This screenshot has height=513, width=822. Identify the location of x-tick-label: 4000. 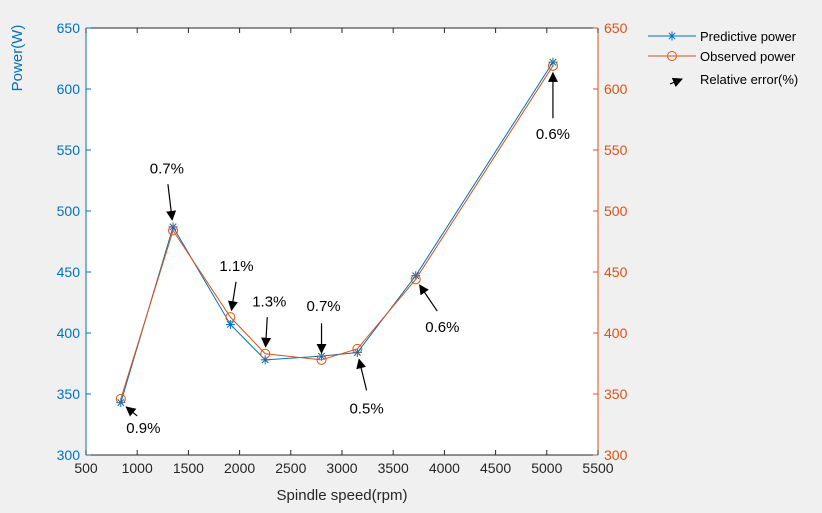
(444, 468).